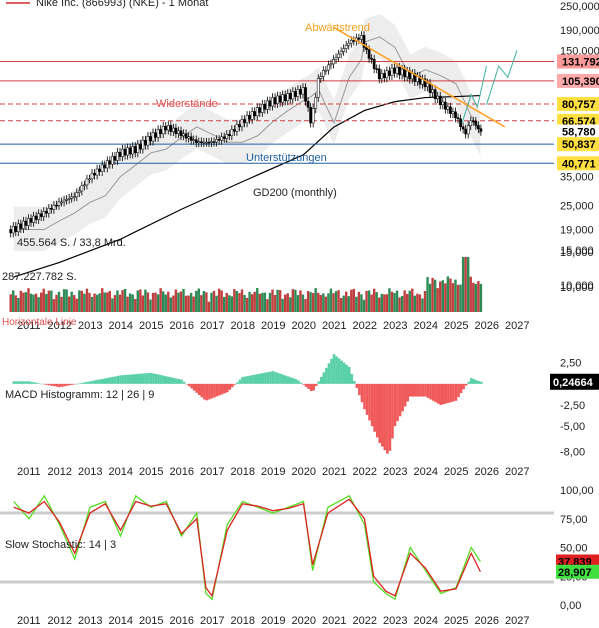 The image size is (599, 628). What do you see at coordinates (574, 549) in the screenshot?
I see `stoch-y-tick: 50,00` at bounding box center [574, 549].